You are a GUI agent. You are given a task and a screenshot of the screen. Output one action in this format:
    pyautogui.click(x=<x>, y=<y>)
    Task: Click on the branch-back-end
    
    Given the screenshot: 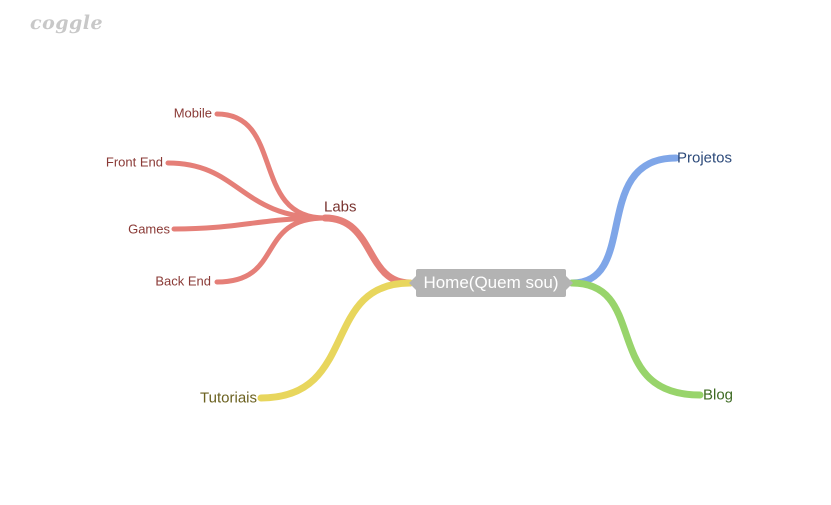 What is the action you would take?
    pyautogui.click(x=271, y=250)
    